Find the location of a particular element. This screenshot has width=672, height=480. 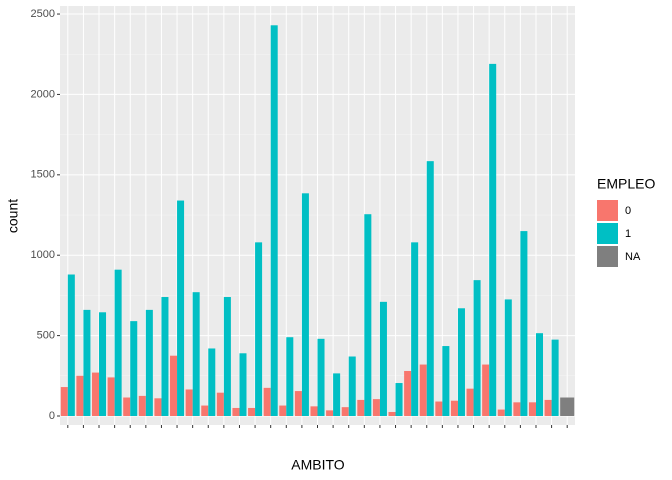

y-tick-label: 1000 is located at coordinates (43, 255).